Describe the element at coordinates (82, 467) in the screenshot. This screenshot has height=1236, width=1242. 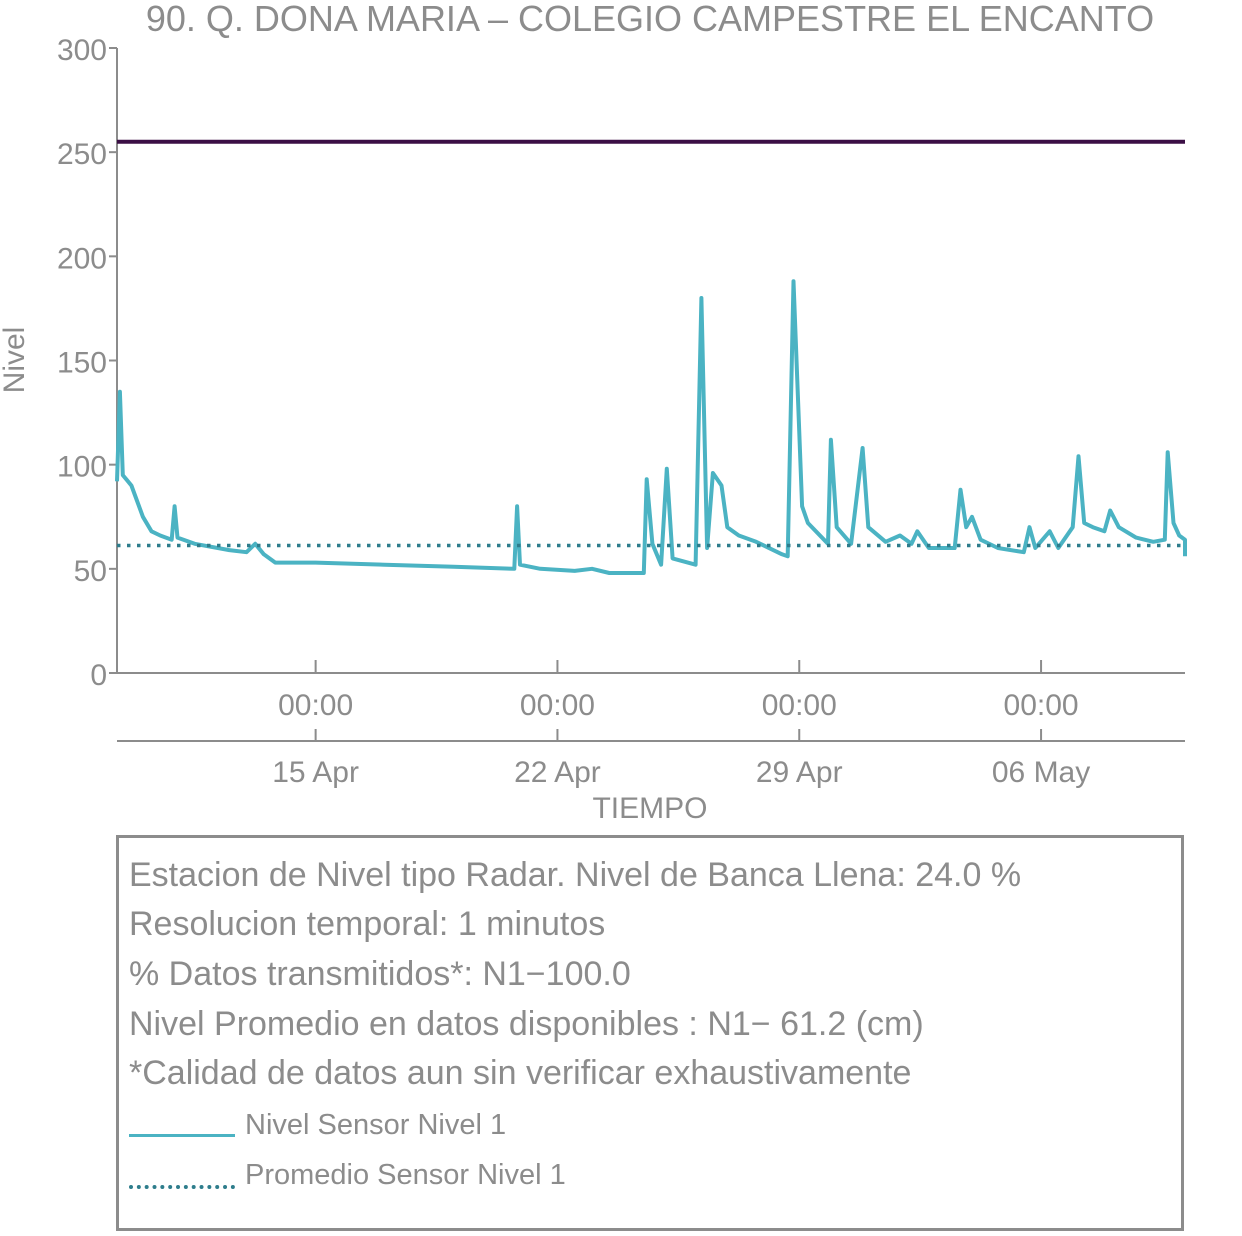
I see `y-tick-label: 100` at that location.